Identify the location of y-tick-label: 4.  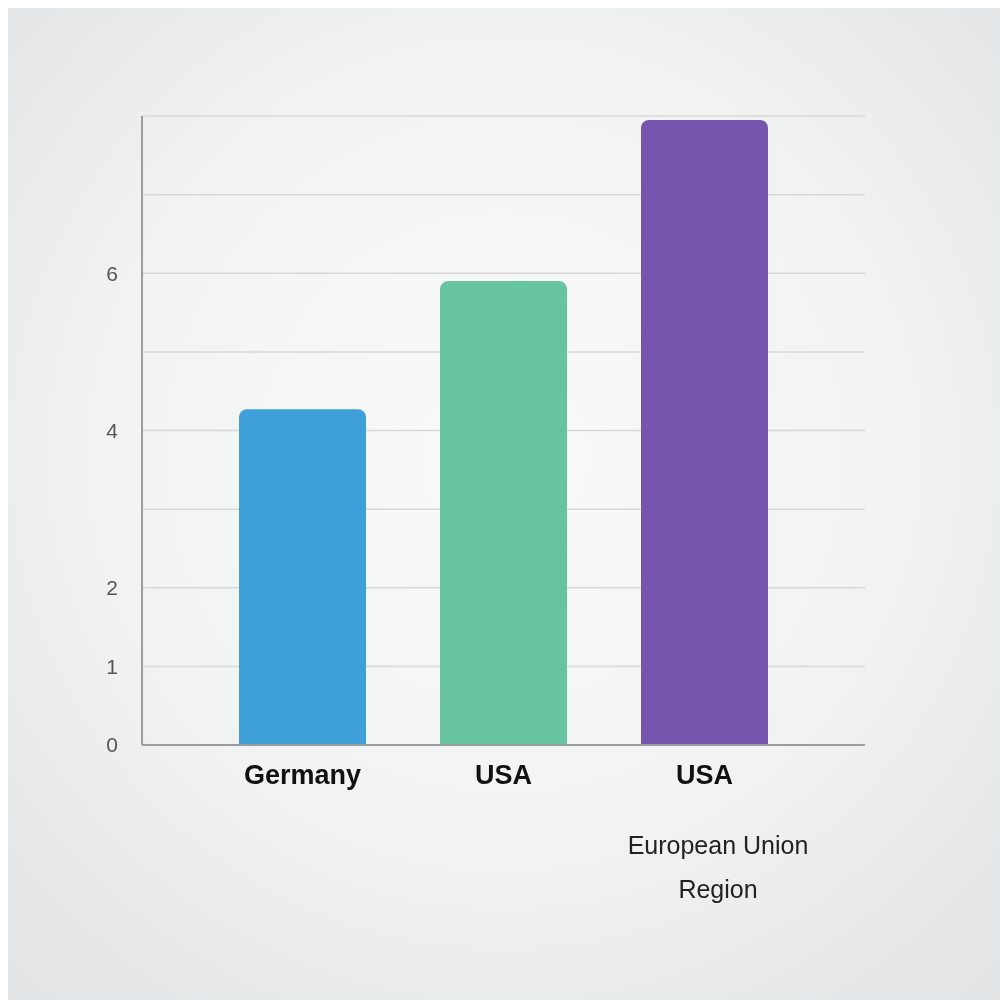
(112, 430).